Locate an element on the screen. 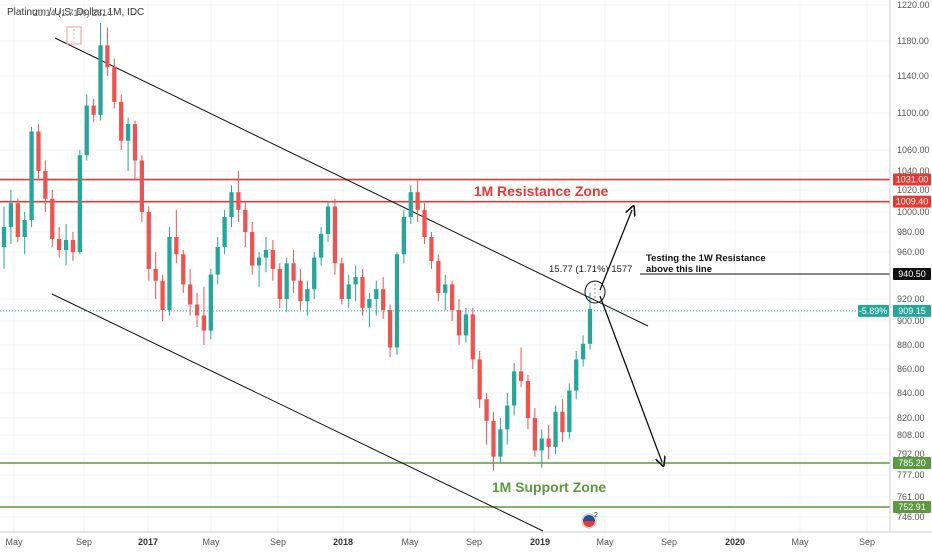 Image resolution: width=932 pixels, height=555 pixels. y-tick-label: 1060.00 is located at coordinates (913, 150).